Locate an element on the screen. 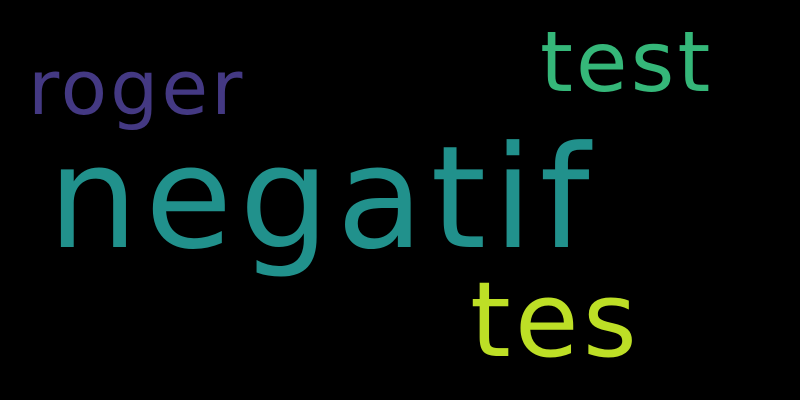 The width and height of the screenshot is (800, 400). word-tes: tes is located at coordinates (555, 320).